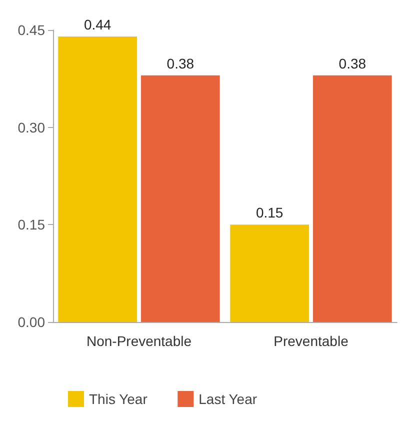 Image resolution: width=409 pixels, height=425 pixels. Describe the element at coordinates (228, 399) in the screenshot. I see `legend-label: Last Year` at that location.